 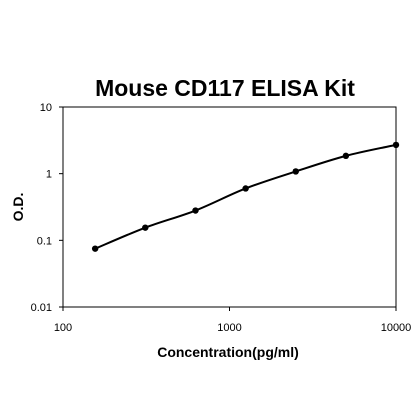 What do you see at coordinates (232, 320) in the screenshot?
I see `x-axis-ticks: 100 1000 10000` at bounding box center [232, 320].